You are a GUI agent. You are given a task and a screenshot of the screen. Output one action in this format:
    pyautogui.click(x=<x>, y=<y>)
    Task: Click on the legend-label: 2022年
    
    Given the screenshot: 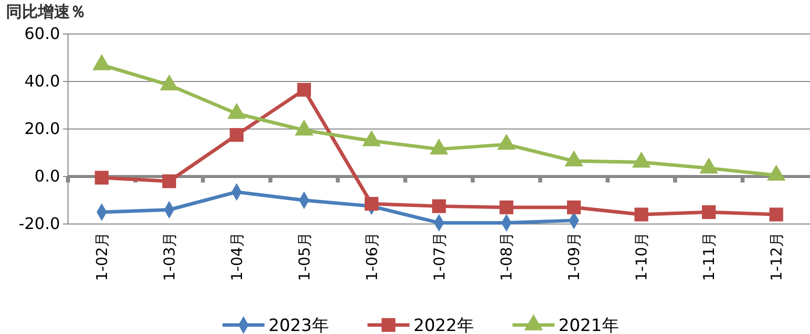 What is the action you would take?
    pyautogui.click(x=444, y=325)
    